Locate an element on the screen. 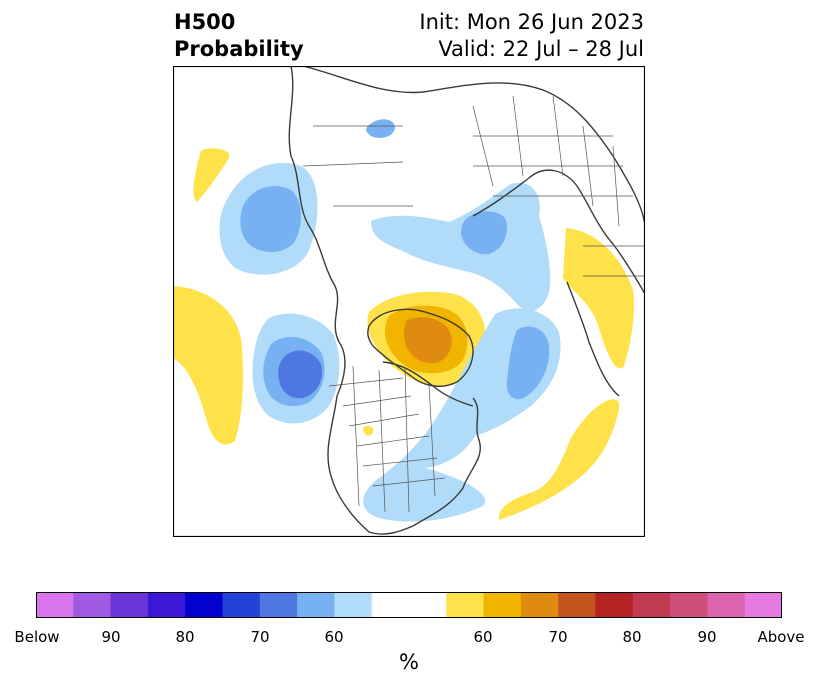 The image size is (819, 686). variable-label: H500 is located at coordinates (205, 22).